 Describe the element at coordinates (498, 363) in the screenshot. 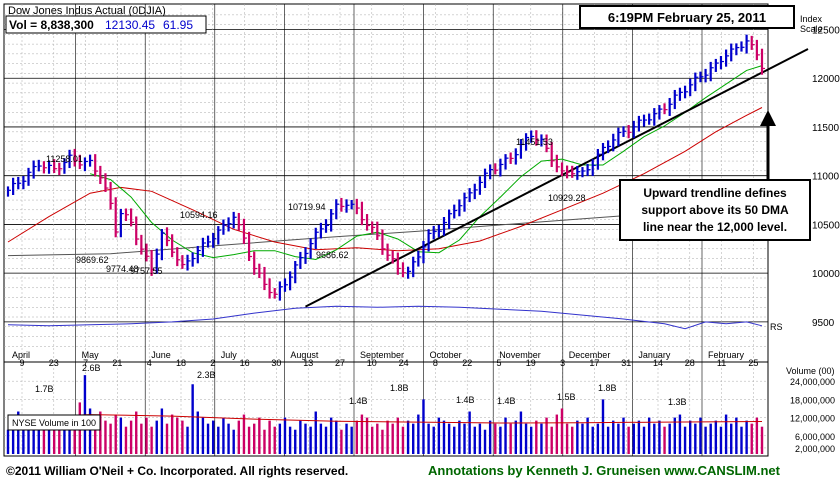

I see `date-tick-15: 5` at that location.